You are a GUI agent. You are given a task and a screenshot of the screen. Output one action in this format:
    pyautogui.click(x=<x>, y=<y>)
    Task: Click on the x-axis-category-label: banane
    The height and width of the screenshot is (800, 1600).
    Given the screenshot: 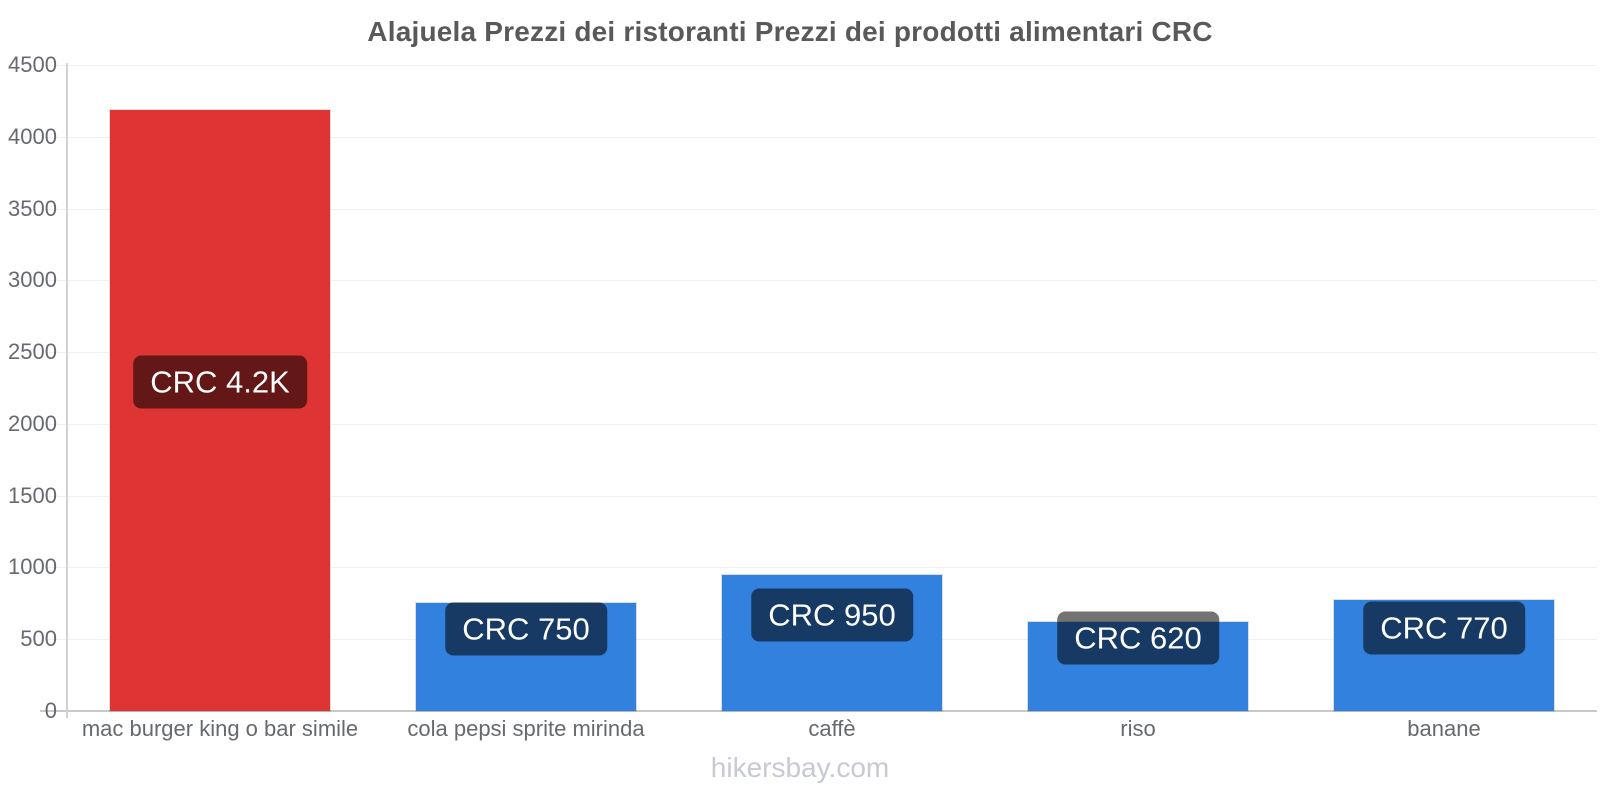 What is the action you would take?
    pyautogui.click(x=1444, y=728)
    